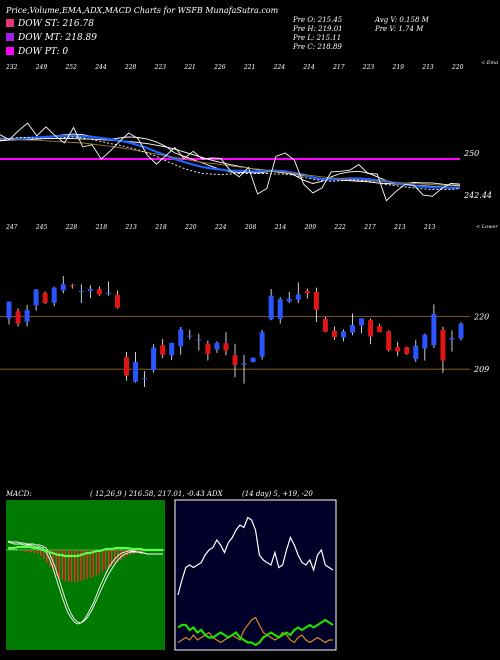 This screenshot has height=660, width=500. Describe the element at coordinates (471, 153) in the screenshot. I see `ema-level-label: 250` at that location.